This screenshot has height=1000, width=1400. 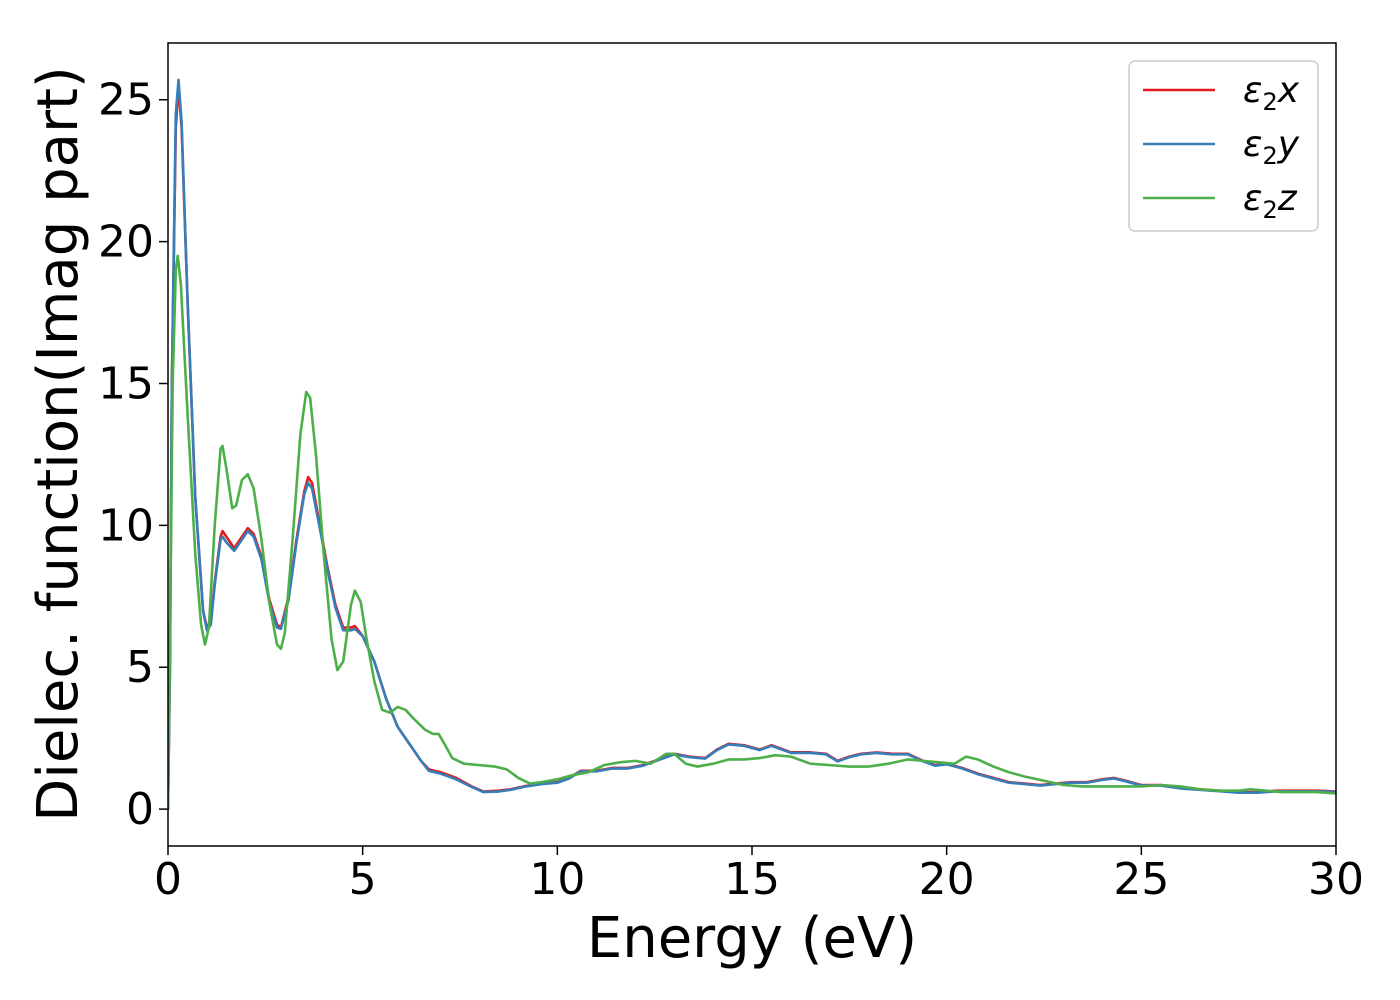 I want to click on y-tick-label: 0, so click(x=140, y=809).